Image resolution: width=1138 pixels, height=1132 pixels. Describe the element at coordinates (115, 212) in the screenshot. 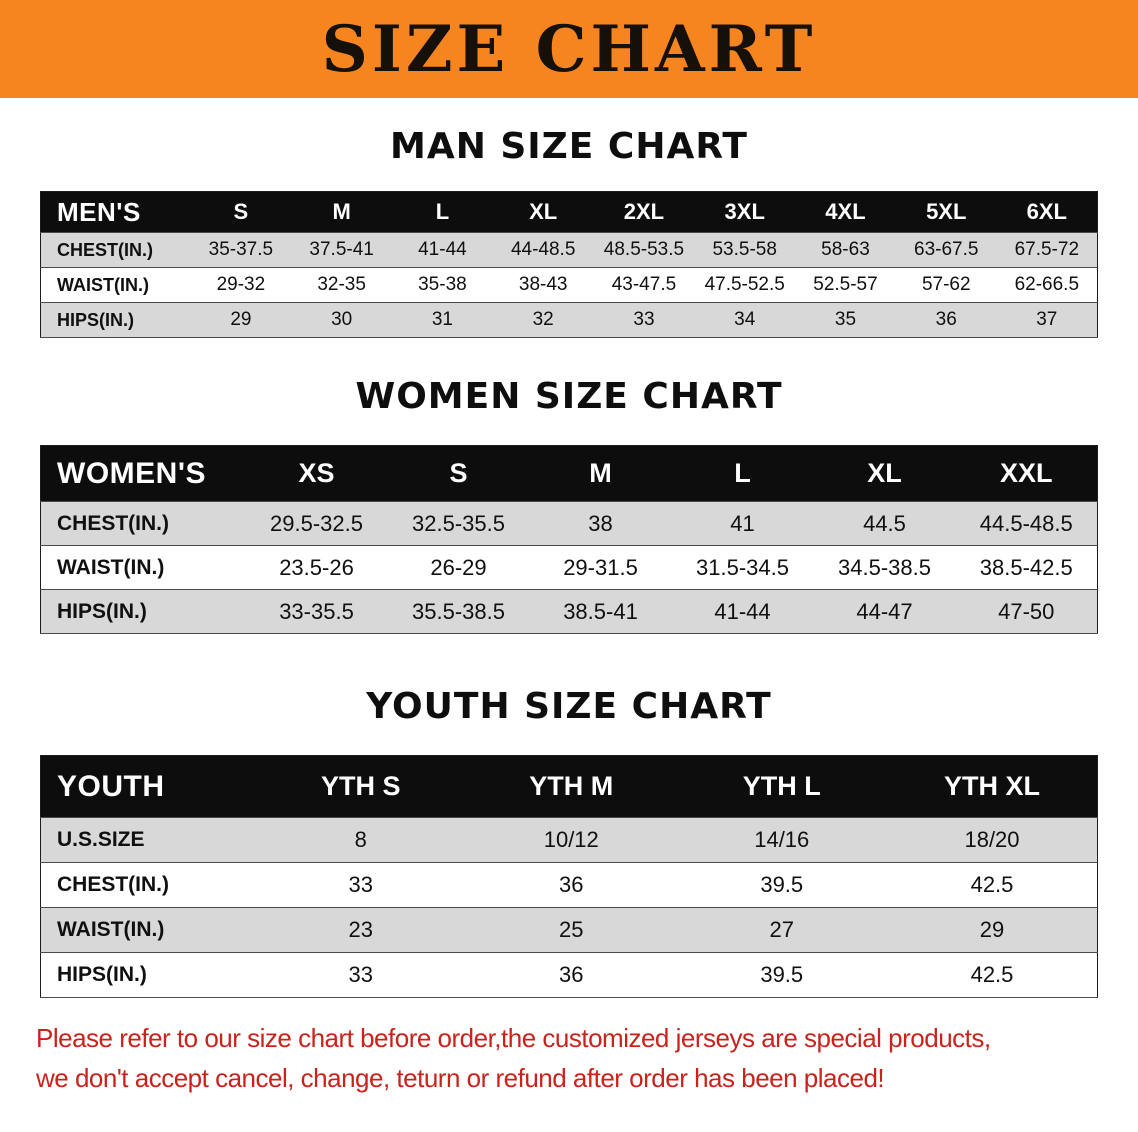

I see `men-corner-label: MEN'S` at that location.